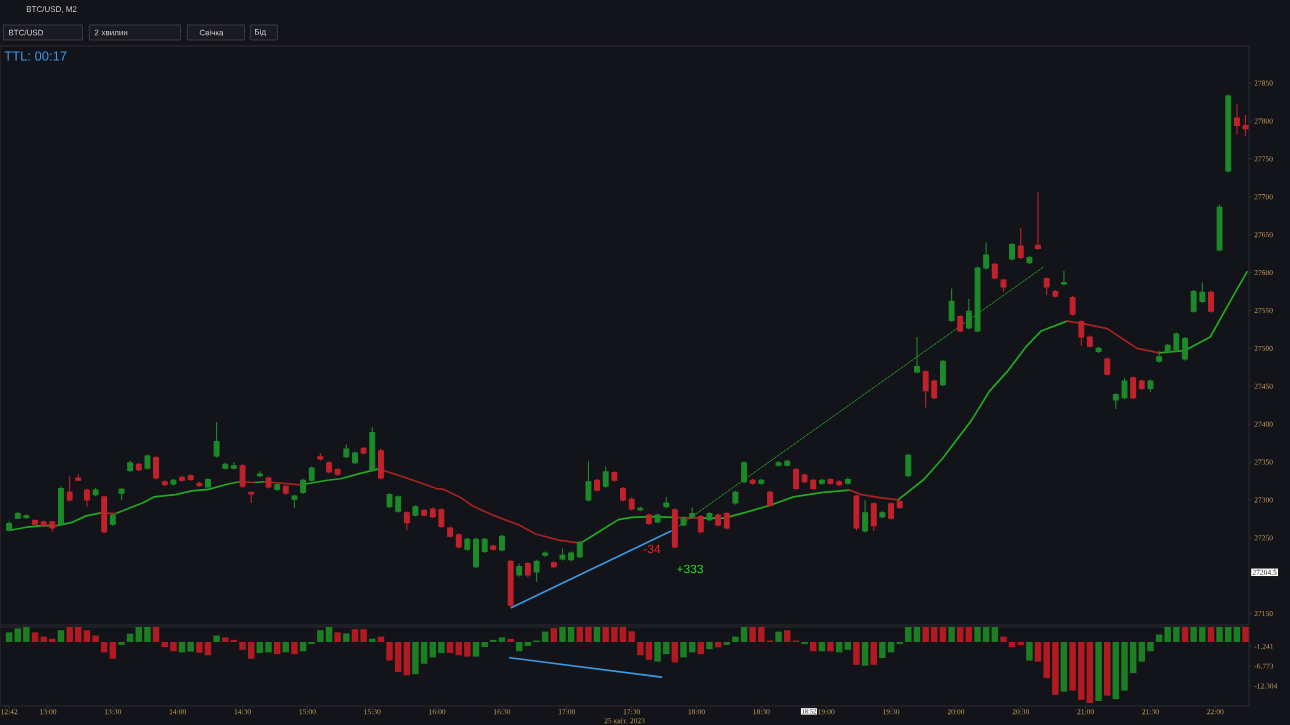 The height and width of the screenshot is (725, 1290). I want to click on text: Бід, so click(260, 32).